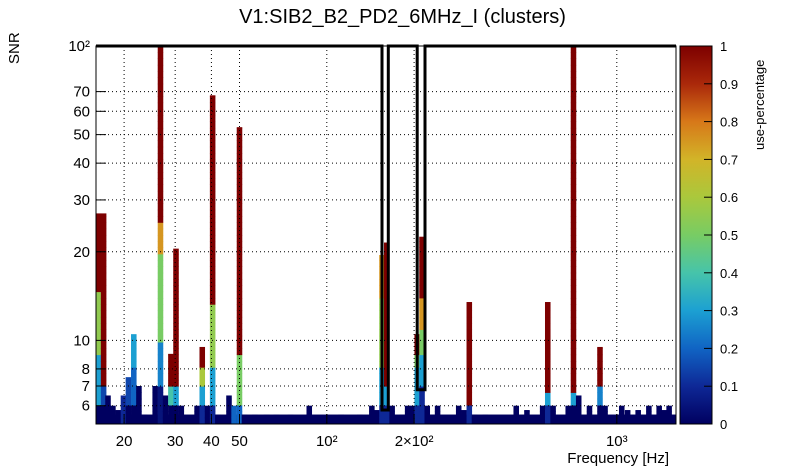 The image size is (805, 472). Describe the element at coordinates (729, 311) in the screenshot. I see `colorbar-tick-label: 0.3` at that location.